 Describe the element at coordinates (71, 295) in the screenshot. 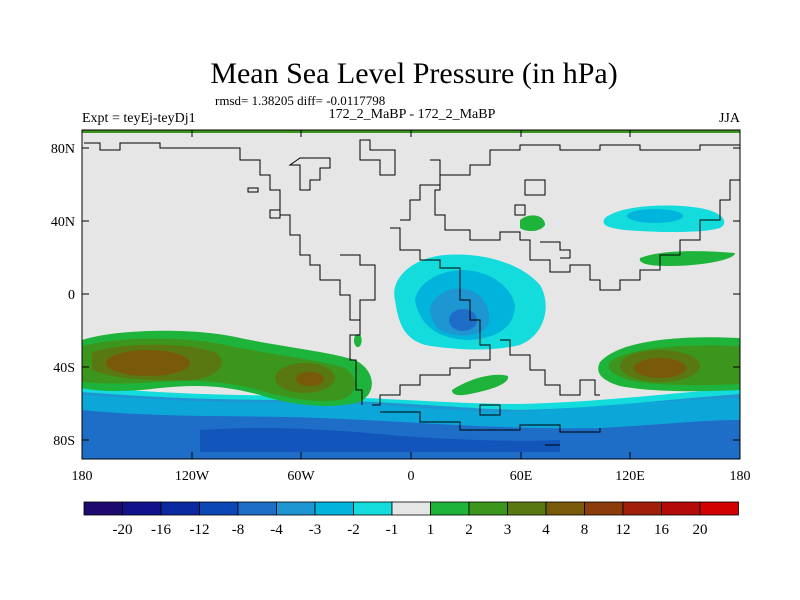

I see `y-tick-label: 0` at that location.